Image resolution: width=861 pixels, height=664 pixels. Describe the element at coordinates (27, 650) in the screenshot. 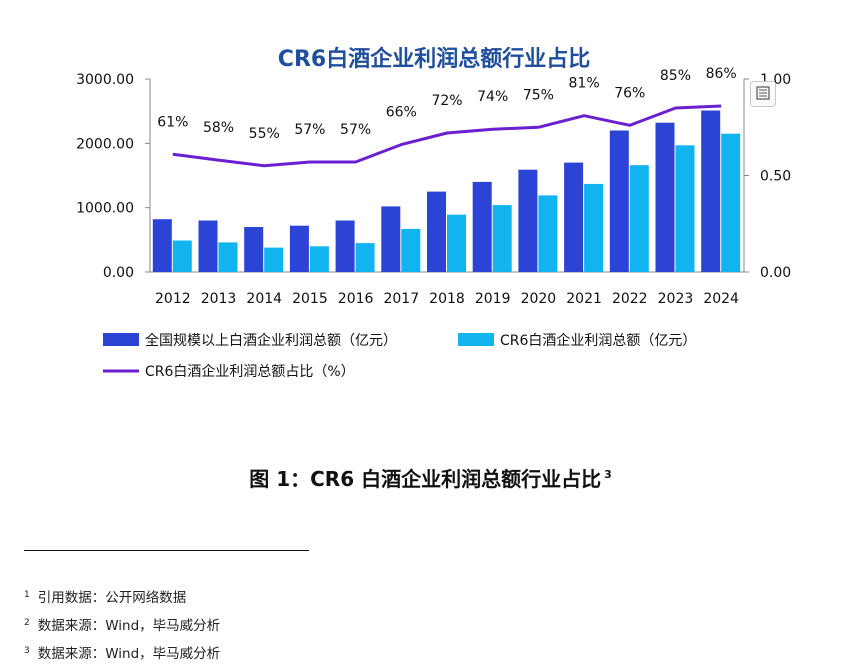

I see `footnote-number: 3` at that location.